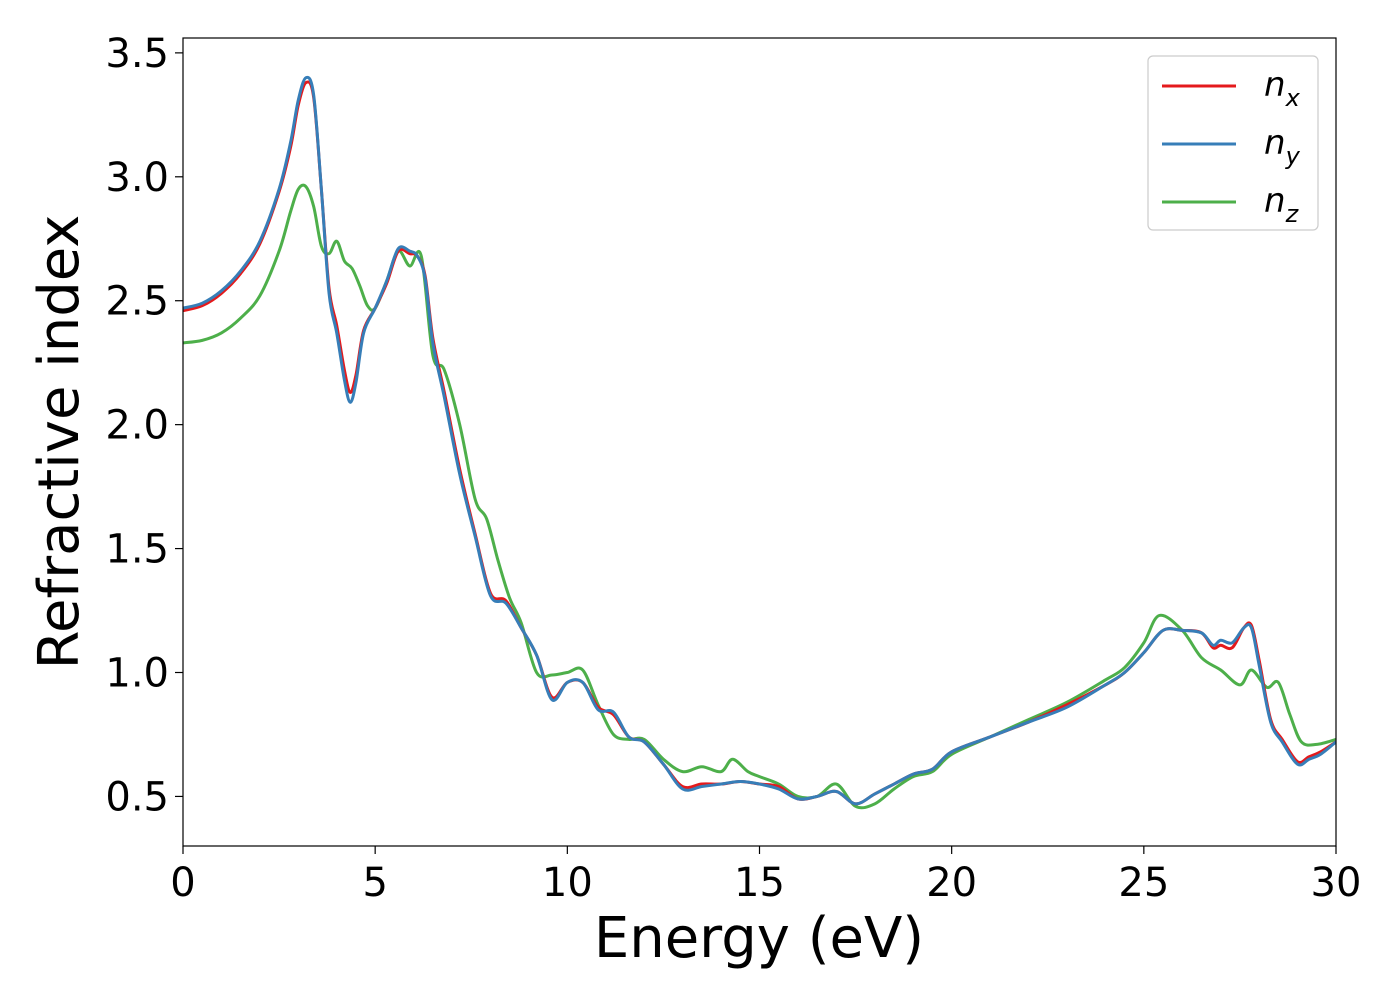 The height and width of the screenshot is (1000, 1400). Describe the element at coordinates (137, 54) in the screenshot. I see `y-tick-label: 3.5` at that location.